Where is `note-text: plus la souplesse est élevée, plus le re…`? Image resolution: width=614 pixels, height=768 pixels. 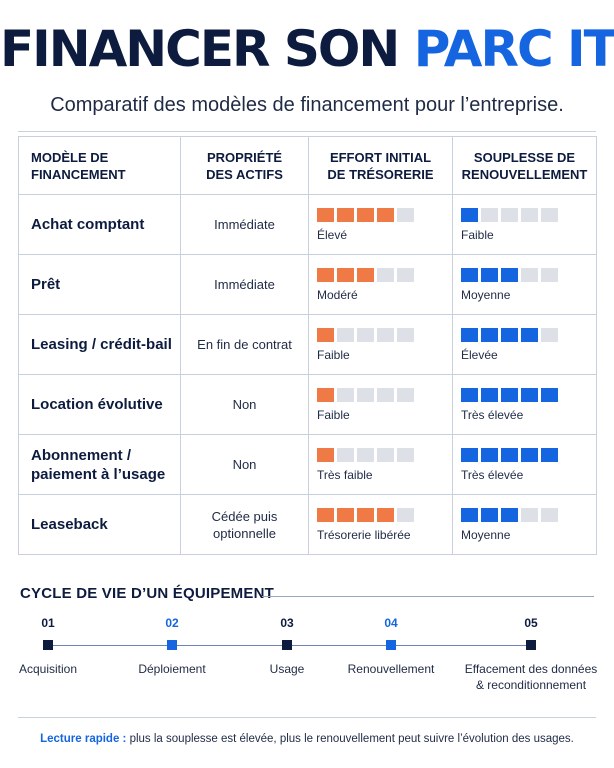 note-text: plus la souplesse est élevée, plus le re… is located at coordinates (350, 739).